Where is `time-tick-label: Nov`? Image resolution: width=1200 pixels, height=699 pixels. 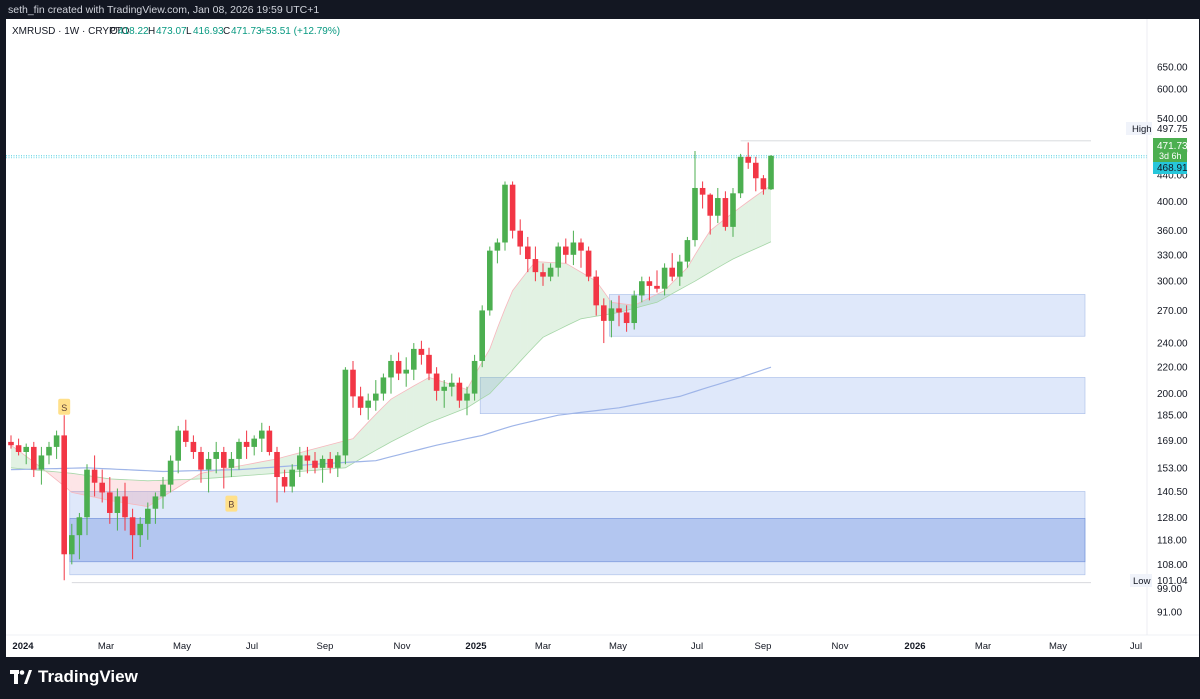
time-tick-label: Nov is located at coordinates (840, 646).